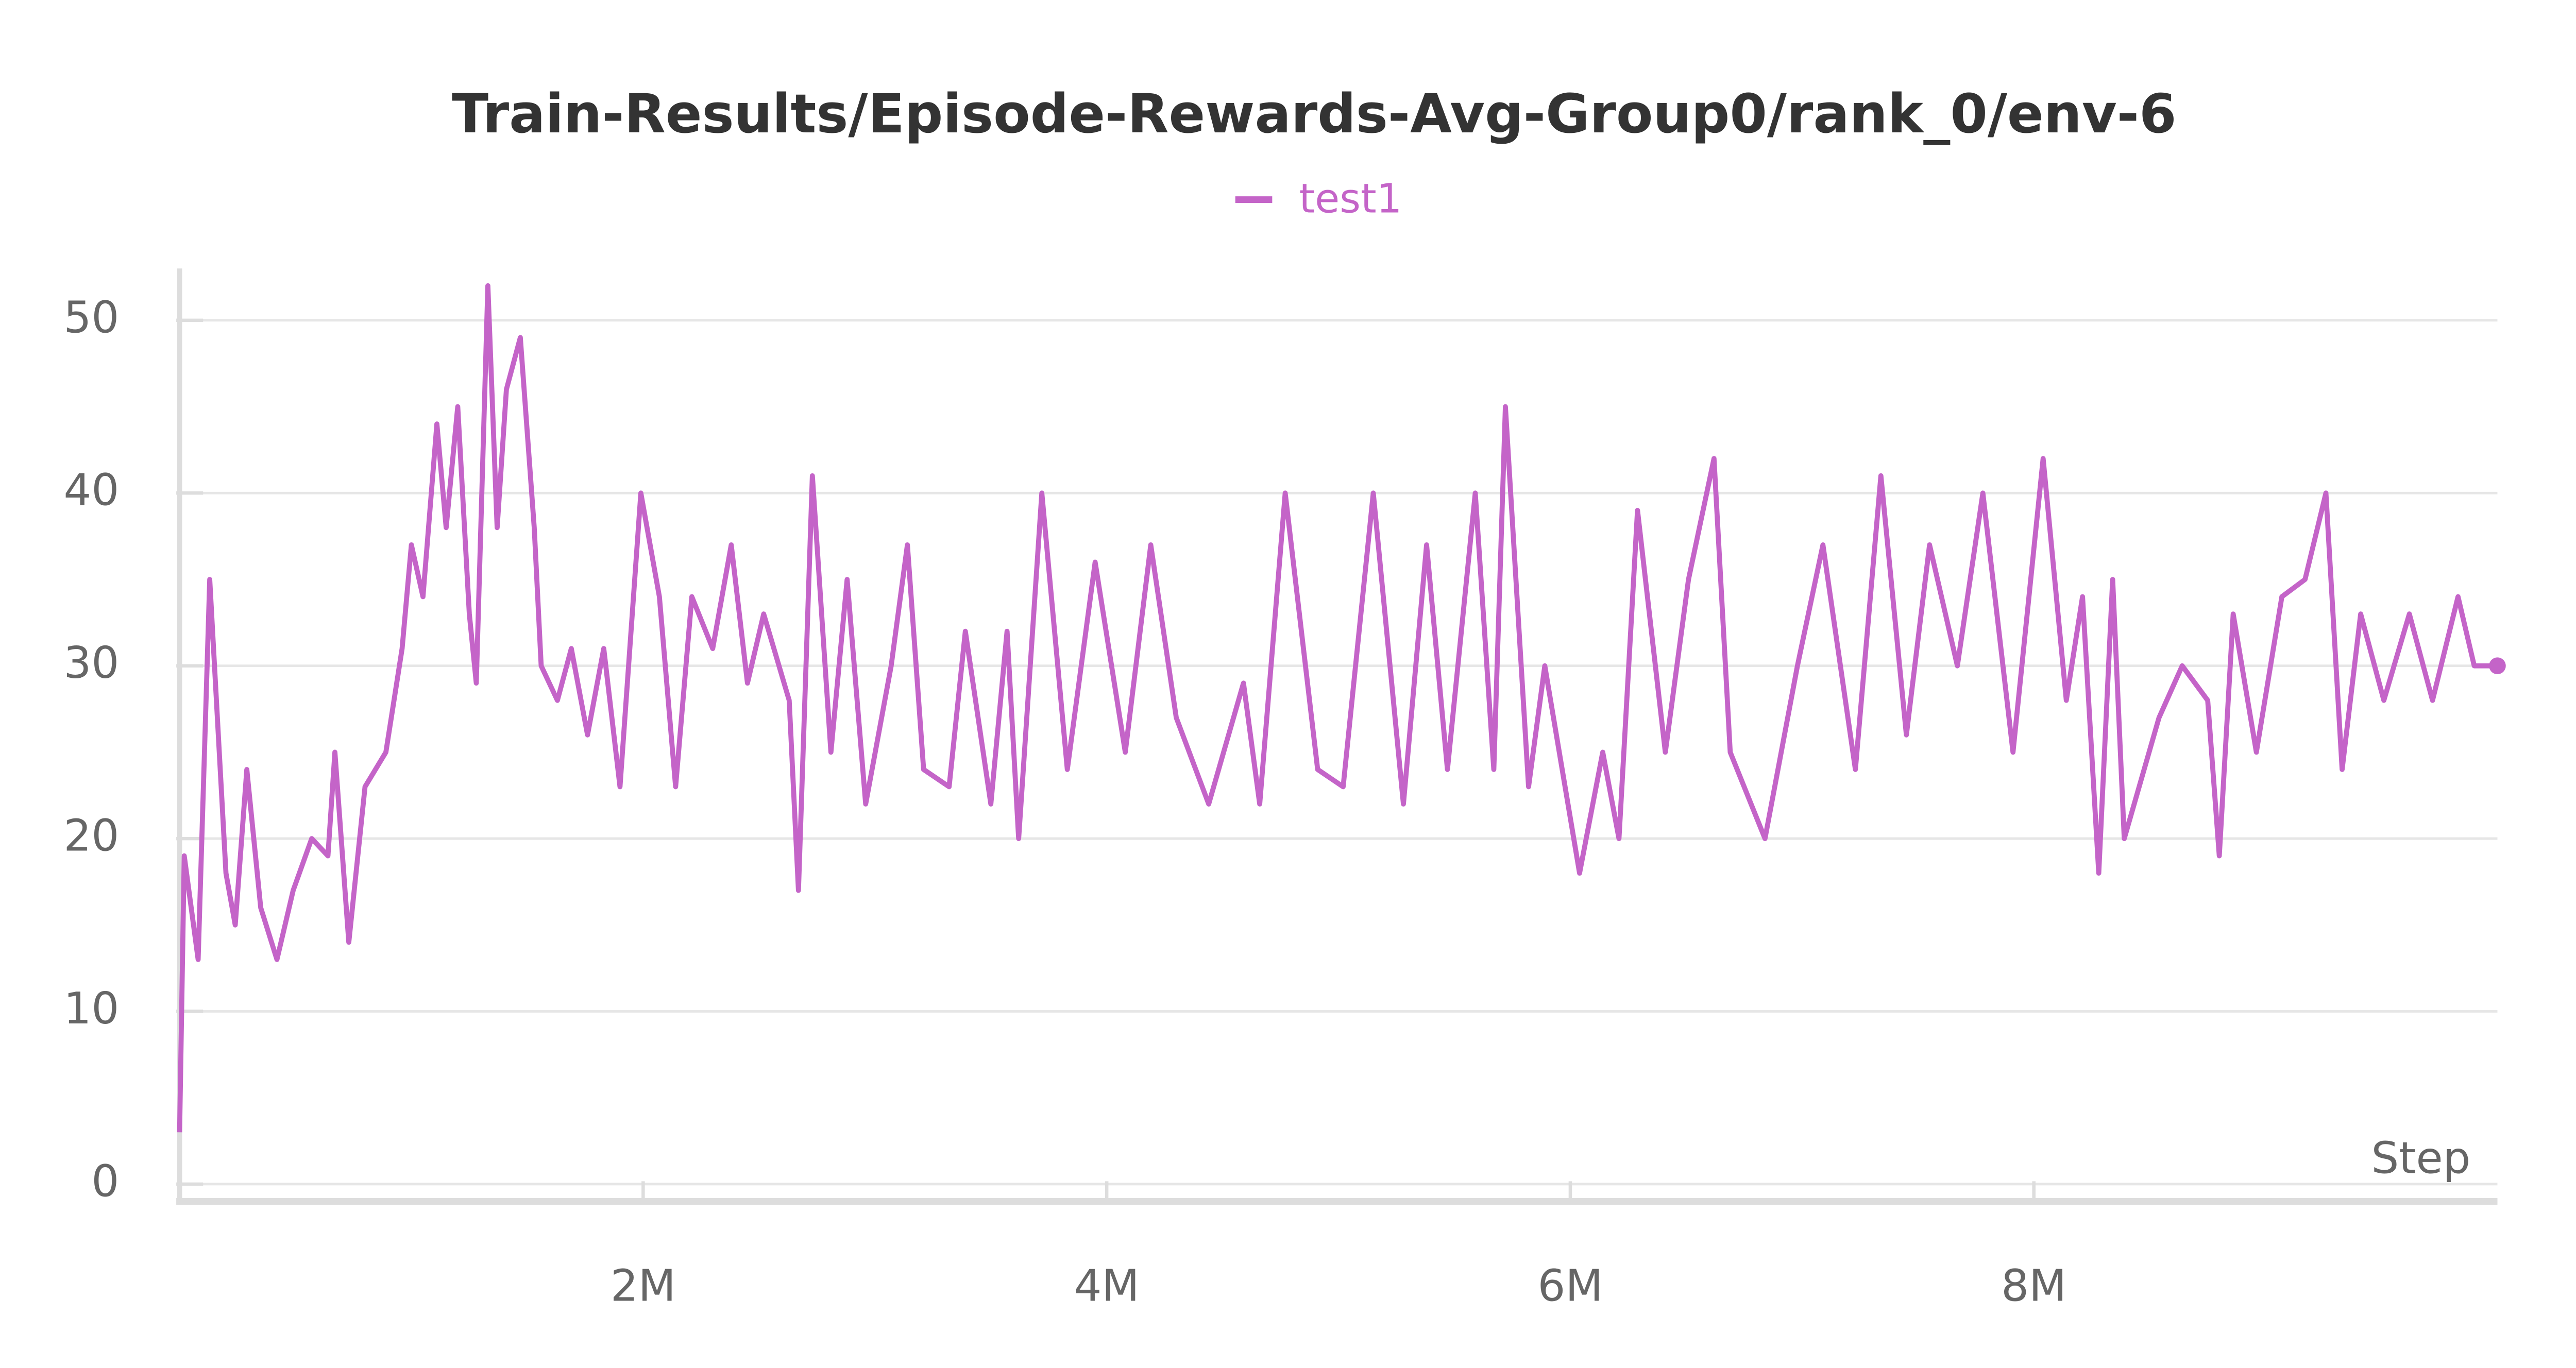  Describe the element at coordinates (2033, 1285) in the screenshot. I see `x-tick-label: 8M` at that location.